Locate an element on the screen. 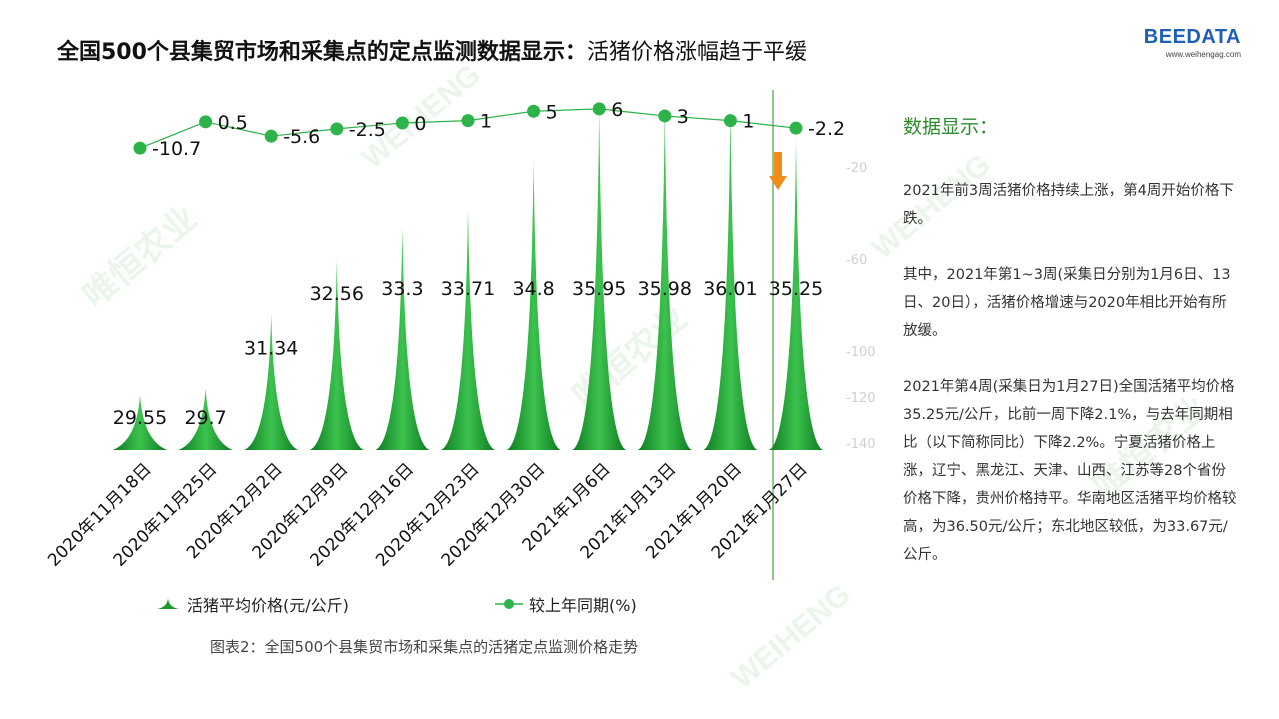  yoy-value-label: -5.6 is located at coordinates (301, 137).